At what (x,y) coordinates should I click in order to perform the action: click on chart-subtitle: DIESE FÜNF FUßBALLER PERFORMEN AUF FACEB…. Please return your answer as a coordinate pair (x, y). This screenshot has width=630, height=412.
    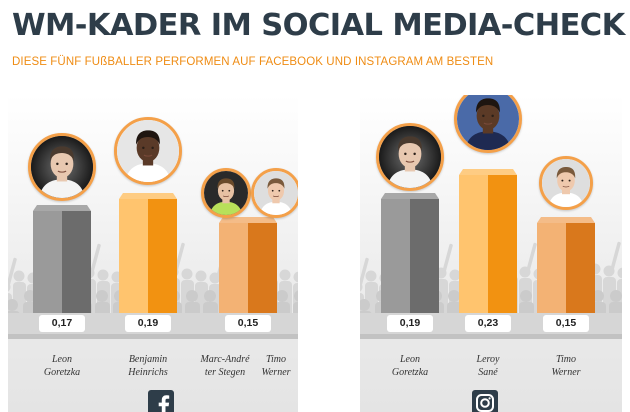
    Looking at the image, I should click on (253, 62).